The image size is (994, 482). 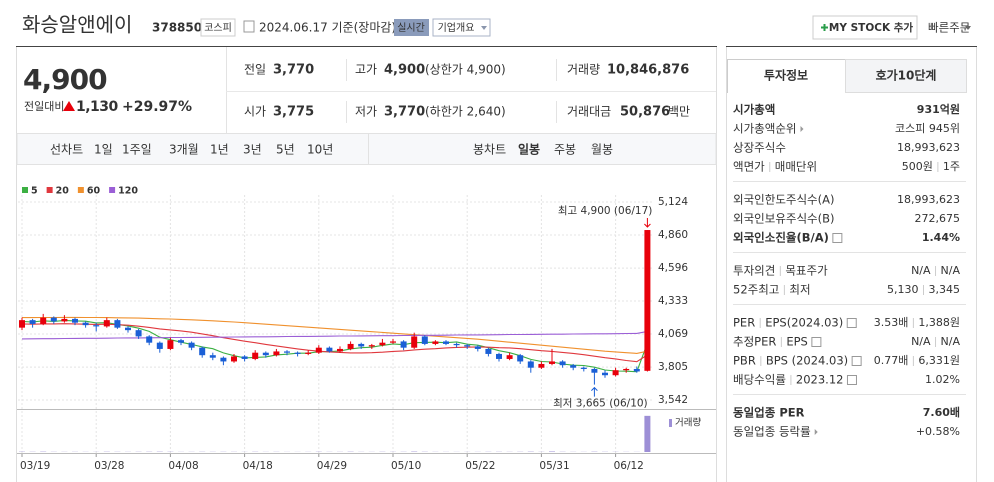 I want to click on company-info-button, so click(x=461, y=27).